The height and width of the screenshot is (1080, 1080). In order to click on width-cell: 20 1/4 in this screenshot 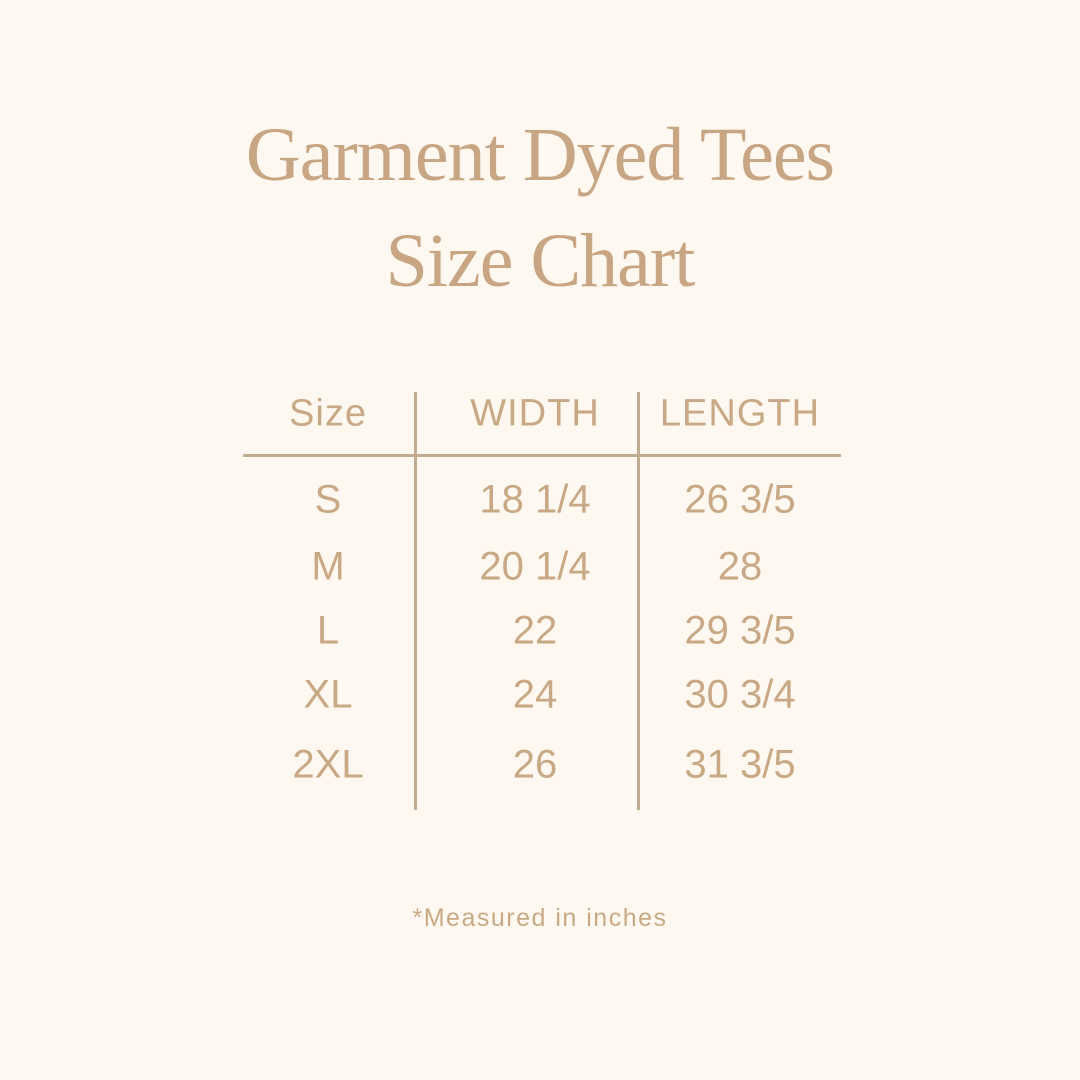, I will do `click(535, 566)`.